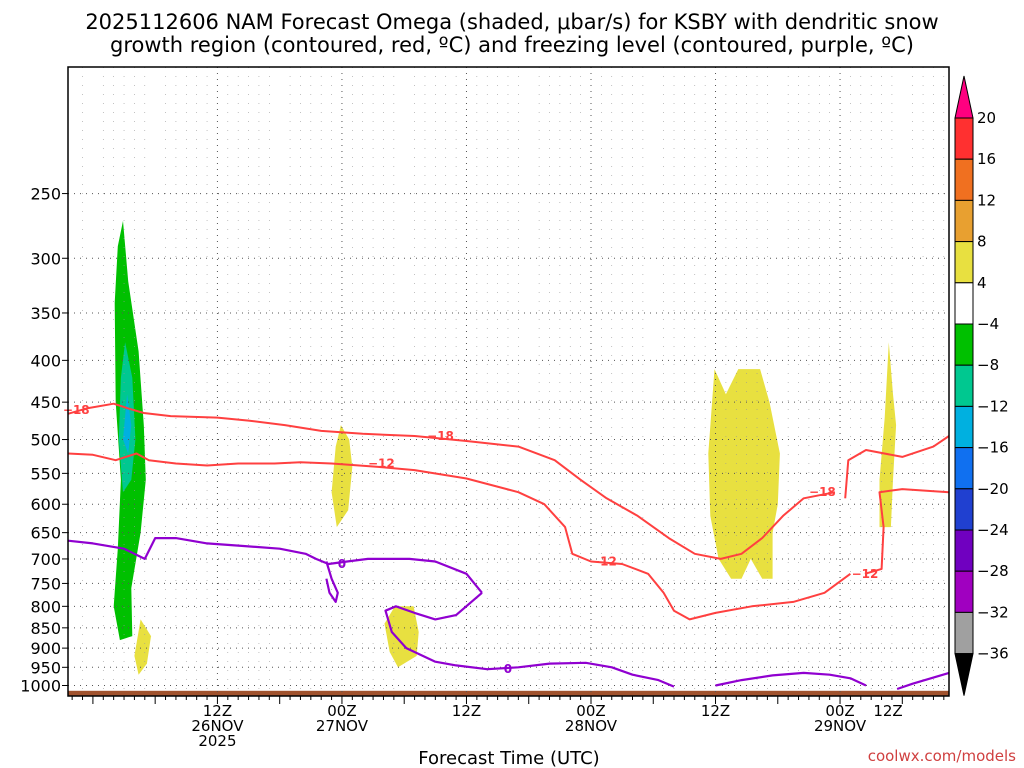 The width and height of the screenshot is (1024, 768). What do you see at coordinates (45, 606) in the screenshot?
I see `y-tick-label-800: 800` at bounding box center [45, 606].